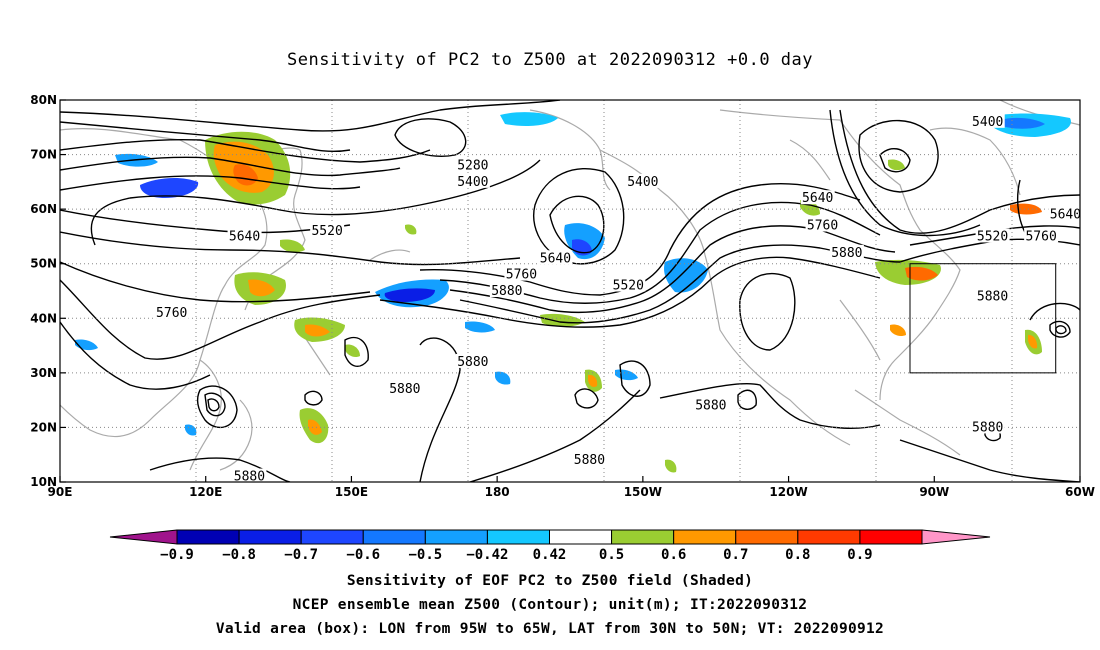 The image size is (1100, 650). What do you see at coordinates (788, 492) in the screenshot?
I see `lon-tick-label: 120W` at bounding box center [788, 492].